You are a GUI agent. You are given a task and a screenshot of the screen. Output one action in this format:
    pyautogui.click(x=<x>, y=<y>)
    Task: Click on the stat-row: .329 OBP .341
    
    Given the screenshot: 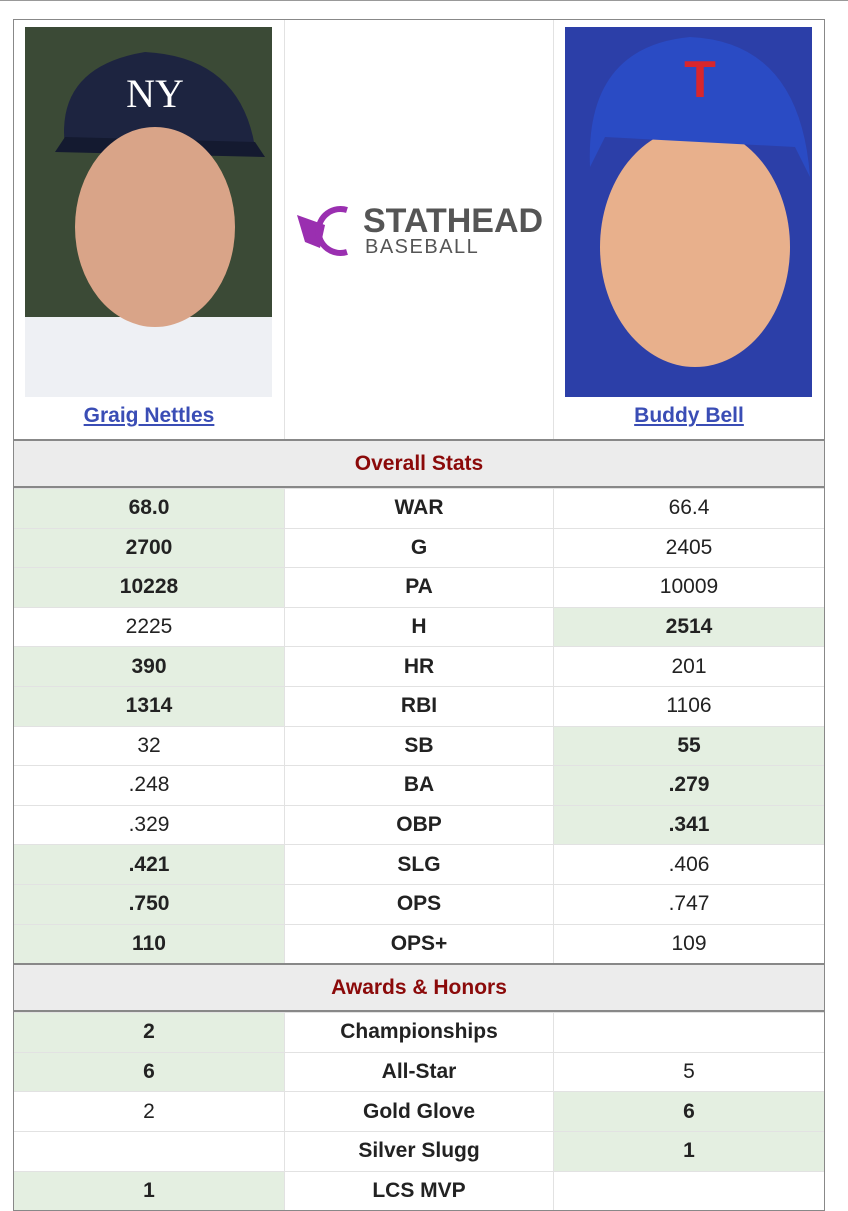 What is the action you would take?
    pyautogui.click(x=419, y=824)
    